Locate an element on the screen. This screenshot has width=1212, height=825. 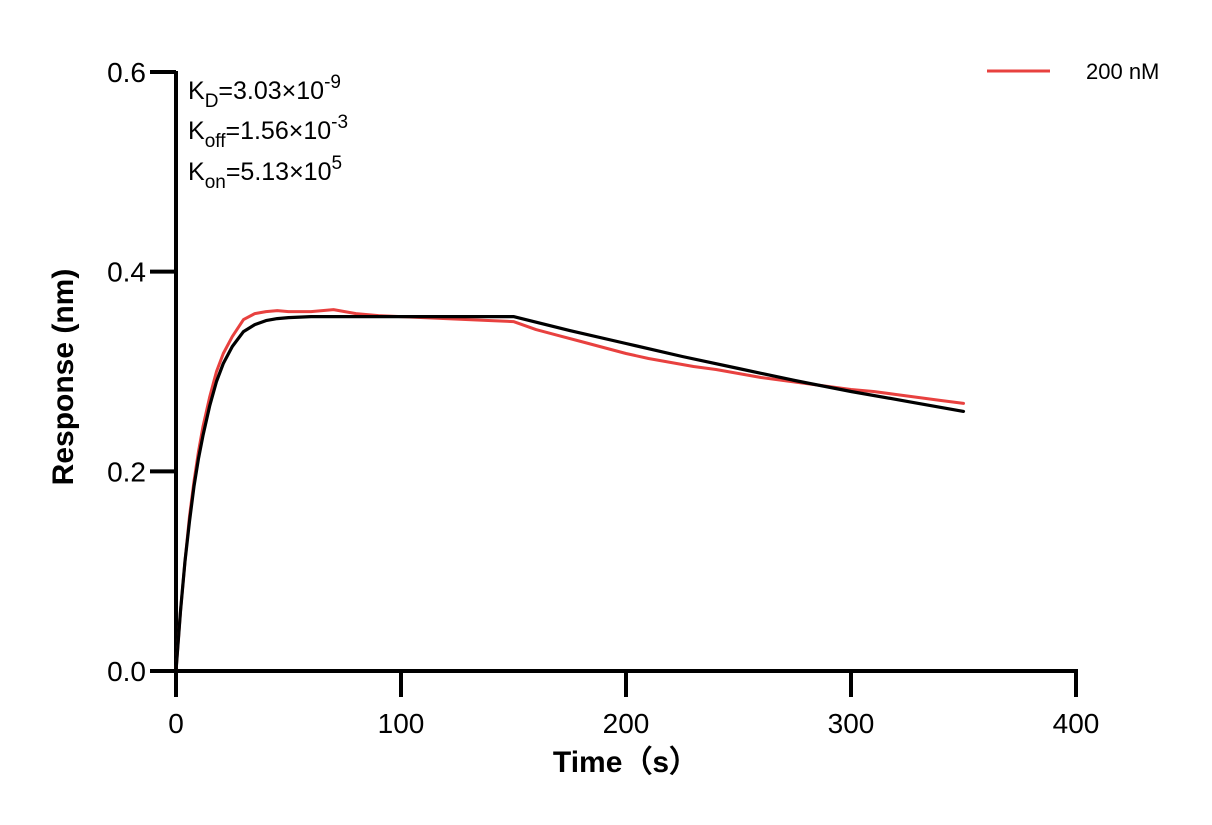
legend-label-200nm: 200 nM is located at coordinates (1122, 71).